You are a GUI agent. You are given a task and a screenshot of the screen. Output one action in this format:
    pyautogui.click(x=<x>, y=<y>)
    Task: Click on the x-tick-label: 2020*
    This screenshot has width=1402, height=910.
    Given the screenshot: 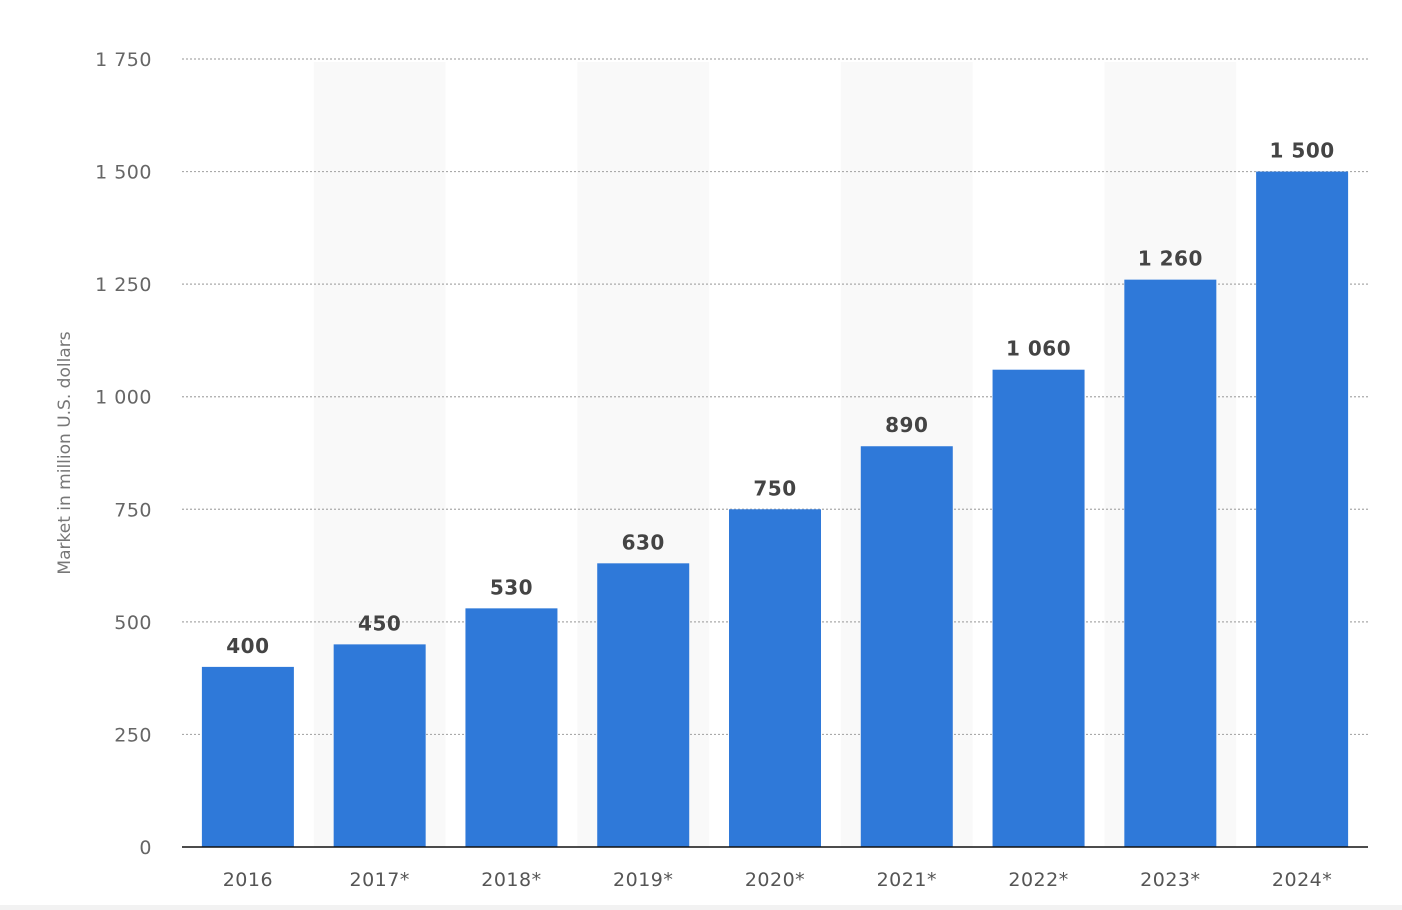 What is the action you would take?
    pyautogui.click(x=775, y=880)
    